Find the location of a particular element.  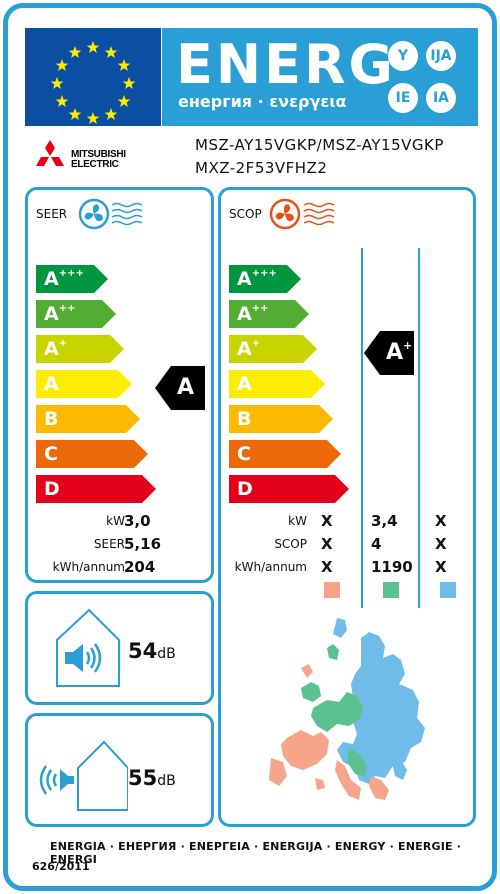

scop-class-label: A+ is located at coordinates (249, 349).